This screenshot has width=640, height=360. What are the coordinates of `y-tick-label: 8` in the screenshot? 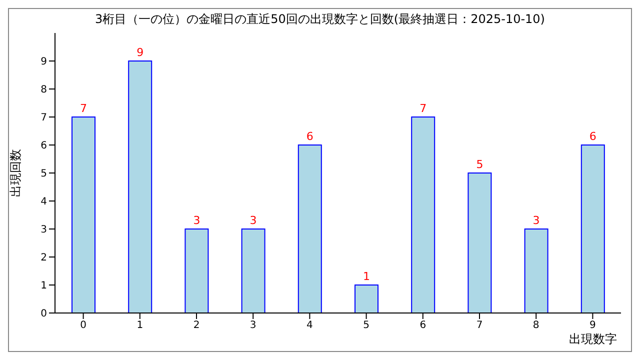 It's located at (43, 90).